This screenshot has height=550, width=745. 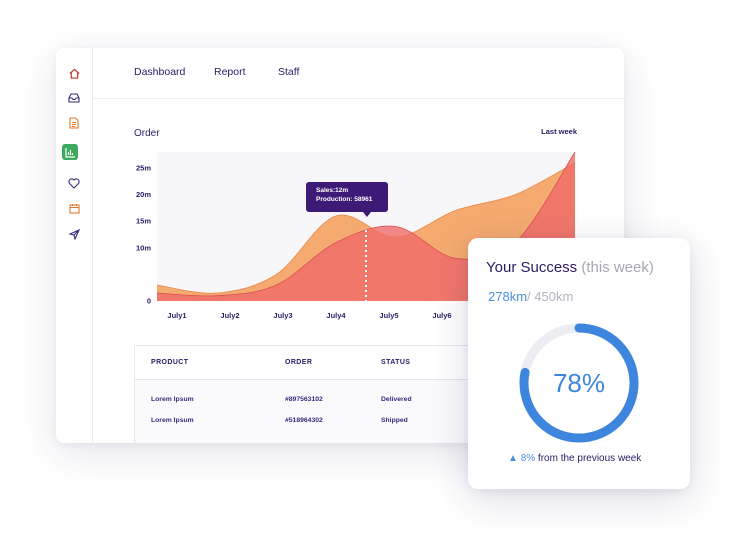 I want to click on distance-readout: 278km/ 450km, so click(x=530, y=296).